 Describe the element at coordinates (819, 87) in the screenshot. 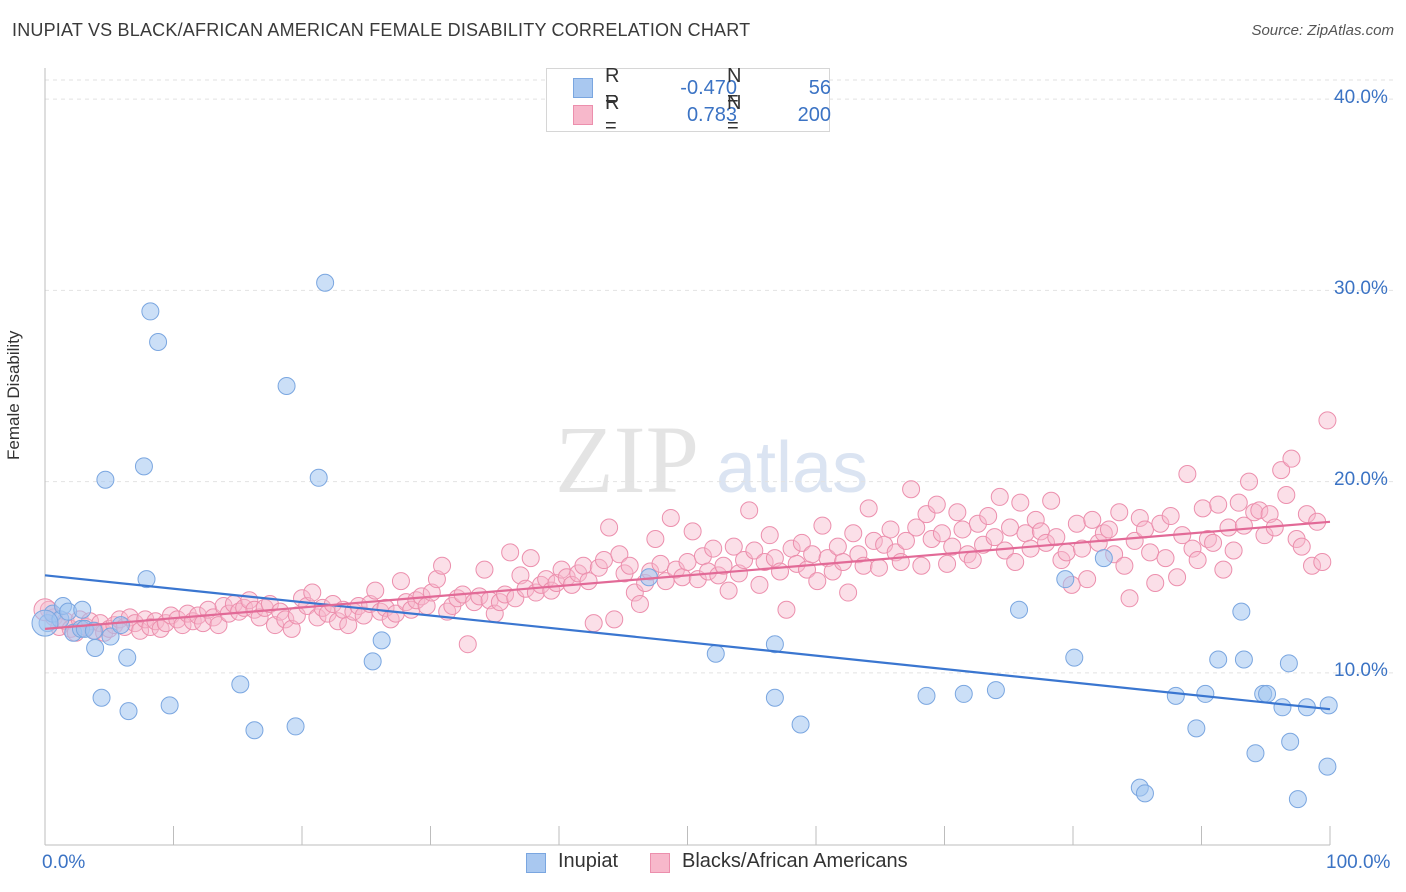

I see `legend-n-value: 56` at that location.